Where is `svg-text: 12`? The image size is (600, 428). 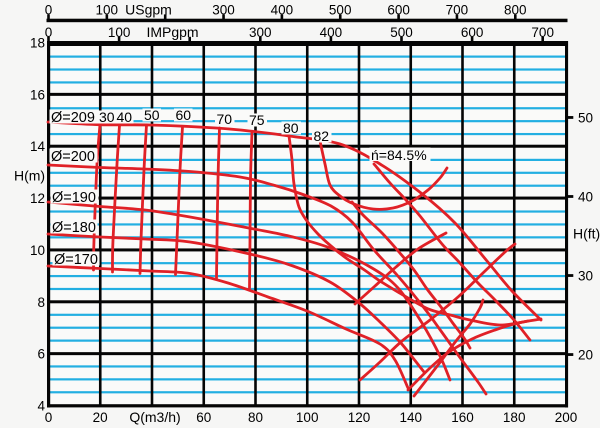
svg-text: 12 is located at coordinates (37, 198).